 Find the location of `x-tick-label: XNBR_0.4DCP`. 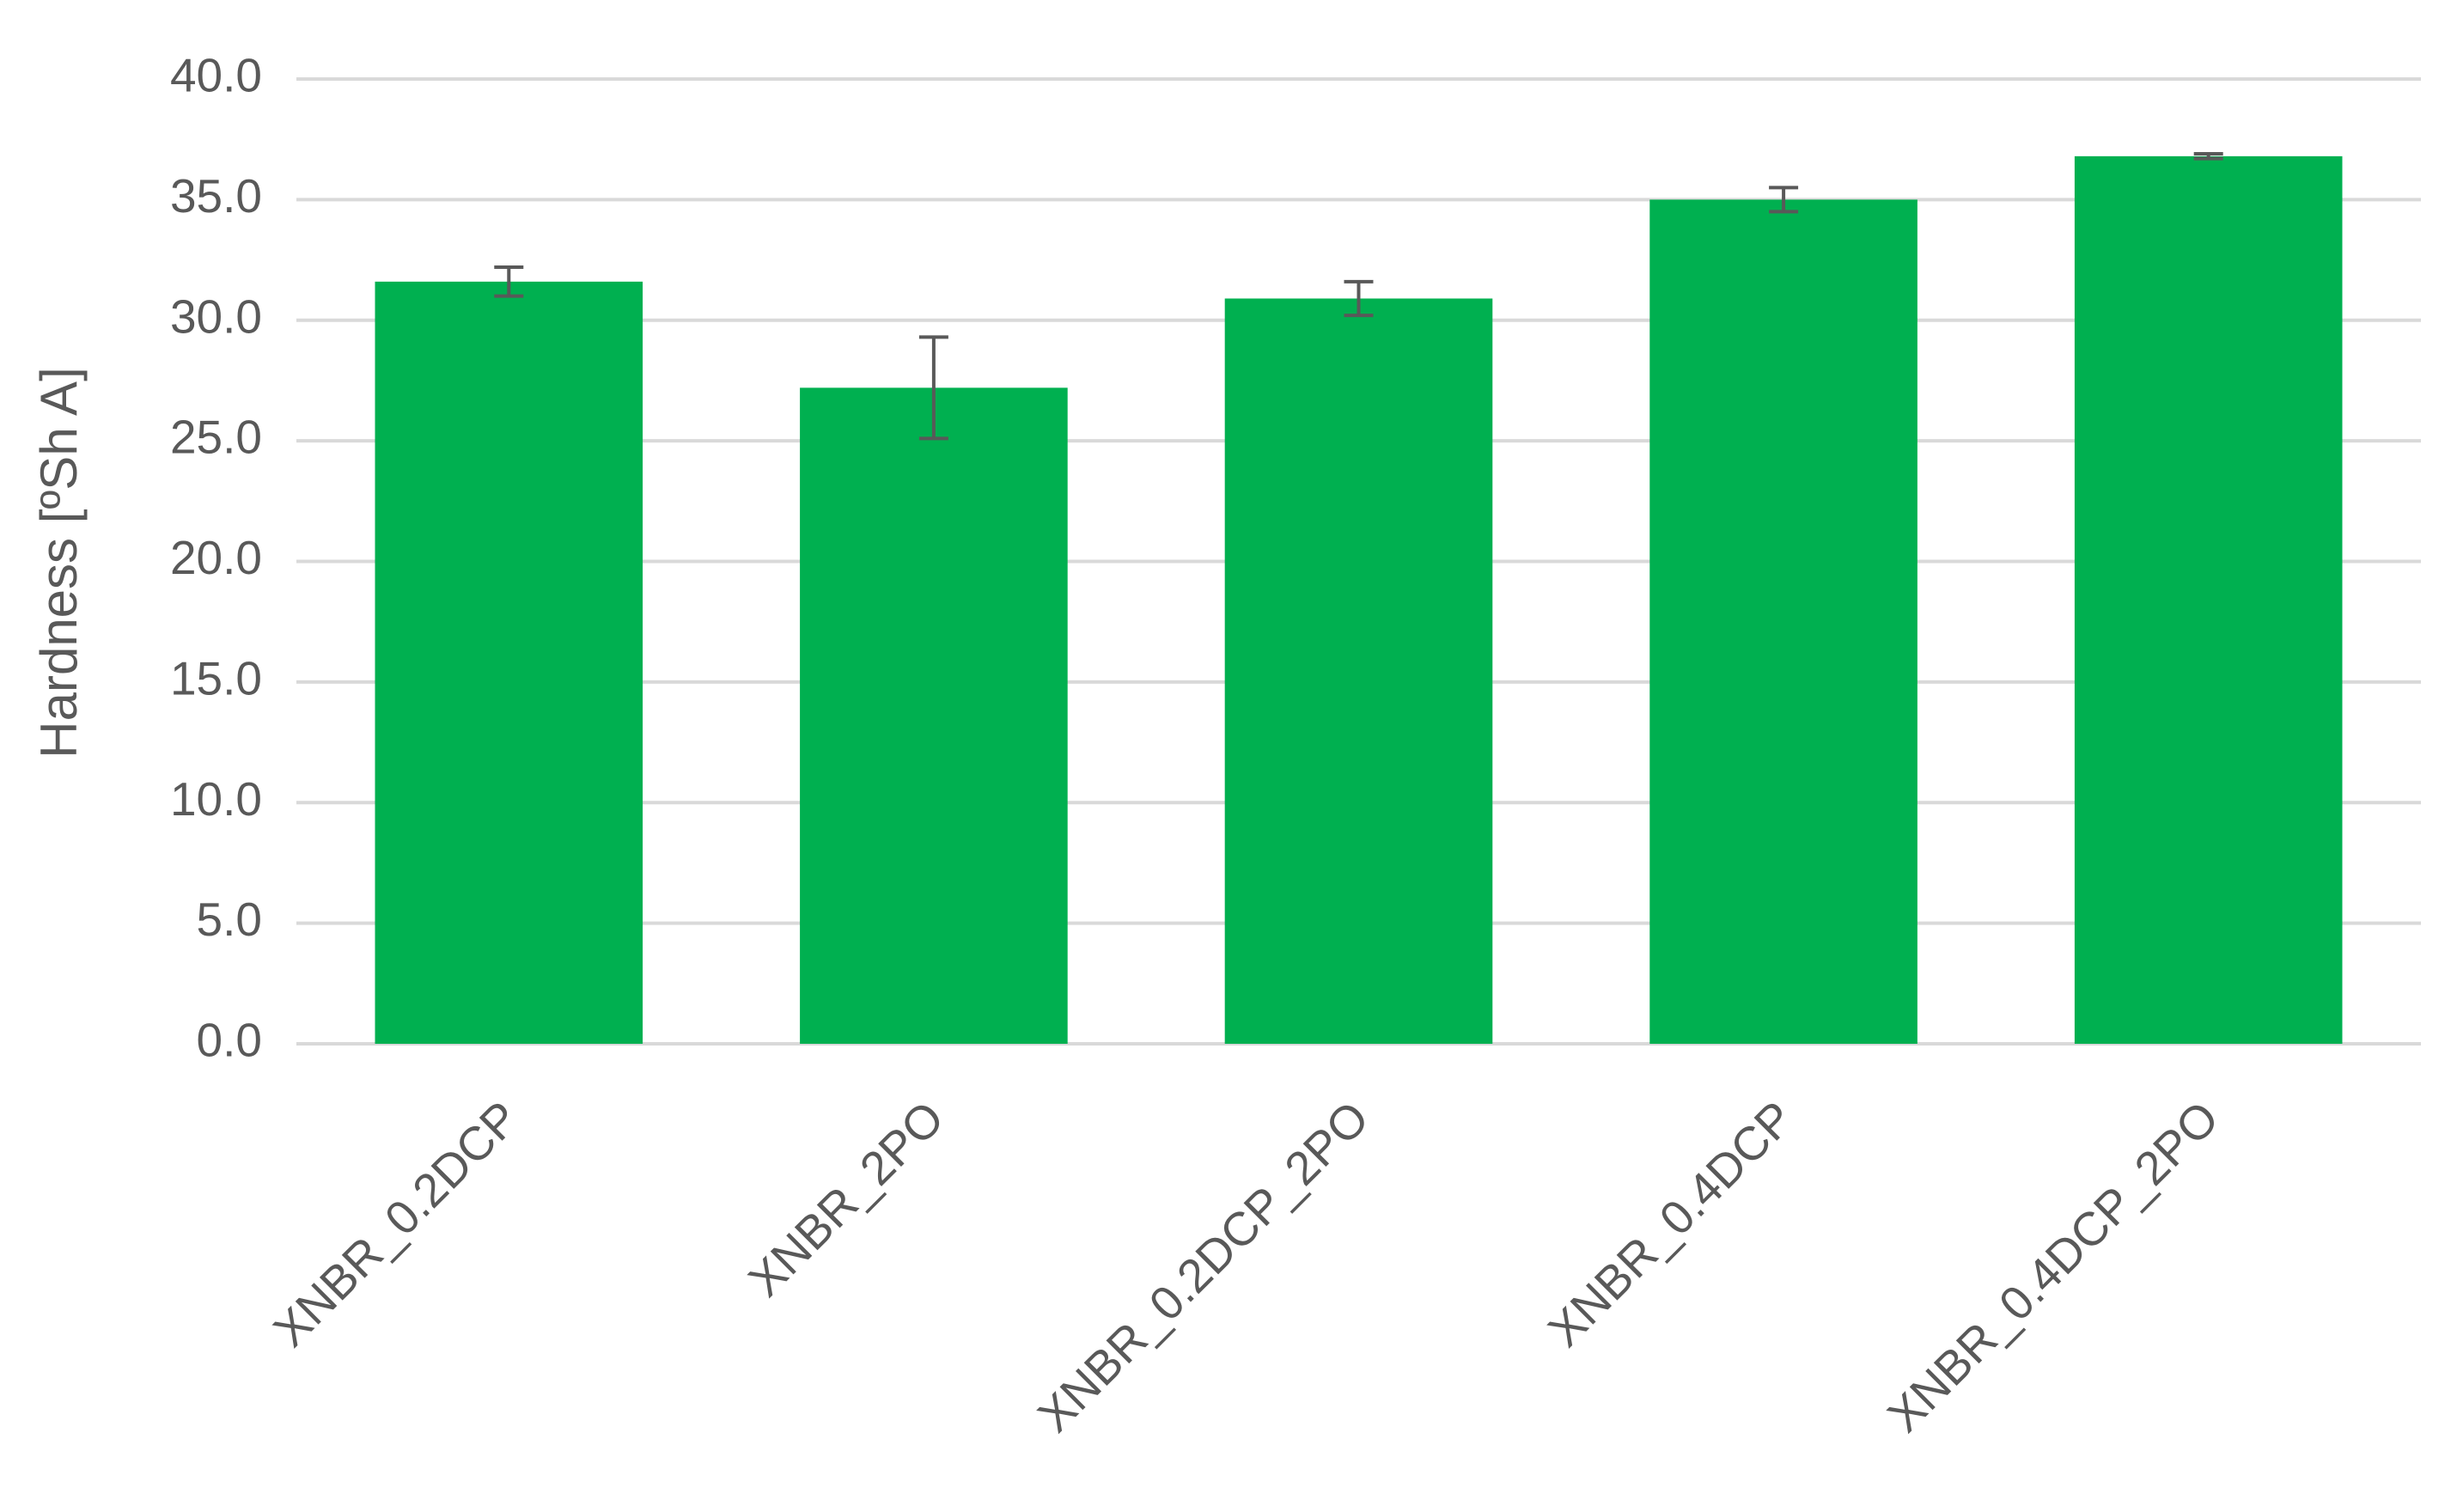

x-tick-label: XNBR_0.4DCP is located at coordinates (1671, 1224).